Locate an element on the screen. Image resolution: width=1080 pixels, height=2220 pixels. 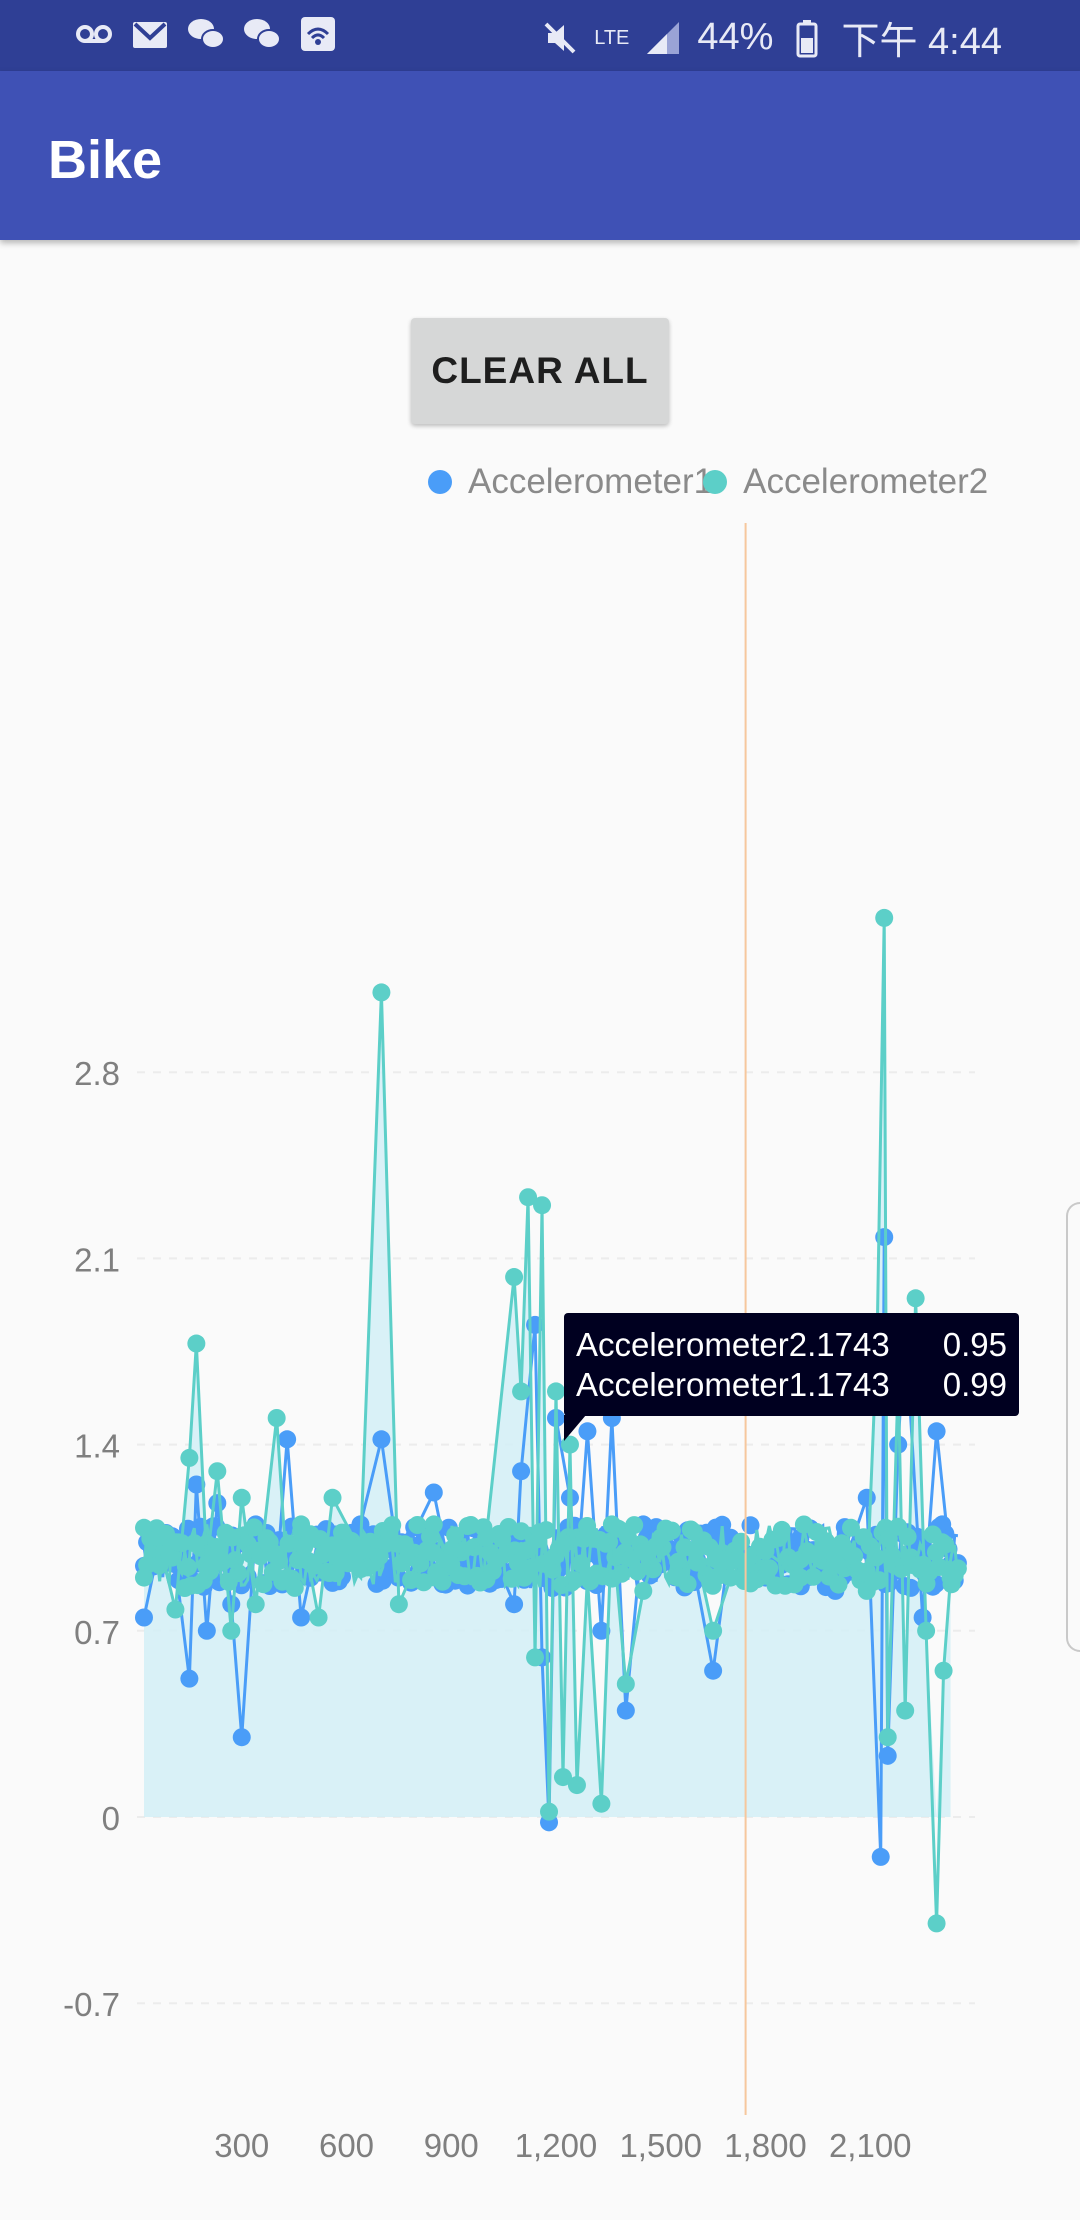
y-tick-label: 0.7 is located at coordinates (97, 1632).